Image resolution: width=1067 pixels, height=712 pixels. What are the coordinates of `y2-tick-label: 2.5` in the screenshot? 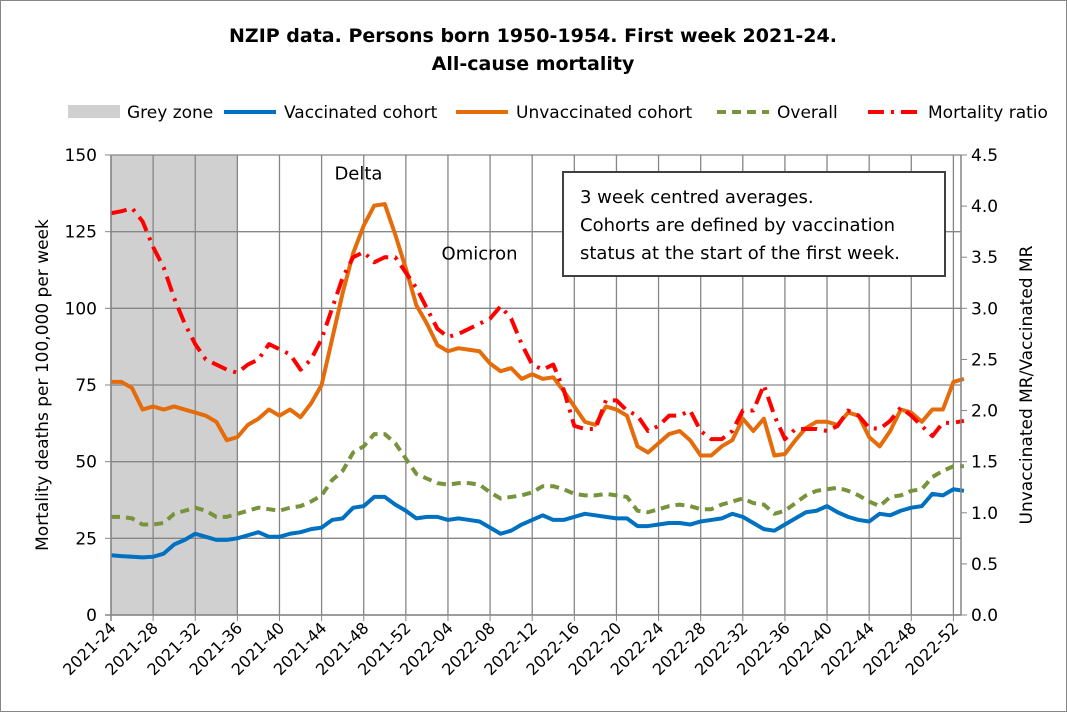 It's located at (984, 360).